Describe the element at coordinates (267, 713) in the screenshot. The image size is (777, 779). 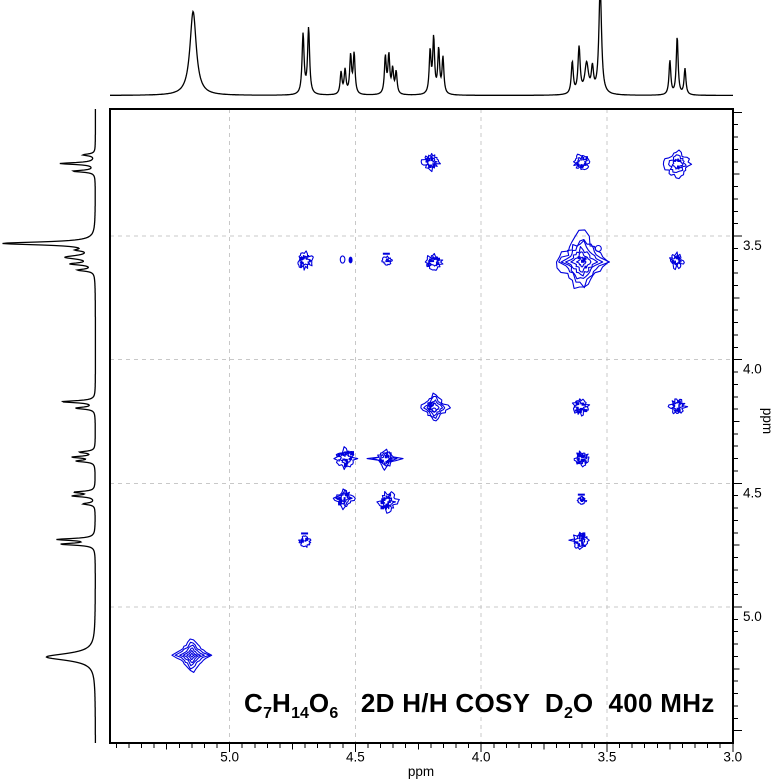
I see `title-segment: 7` at that location.